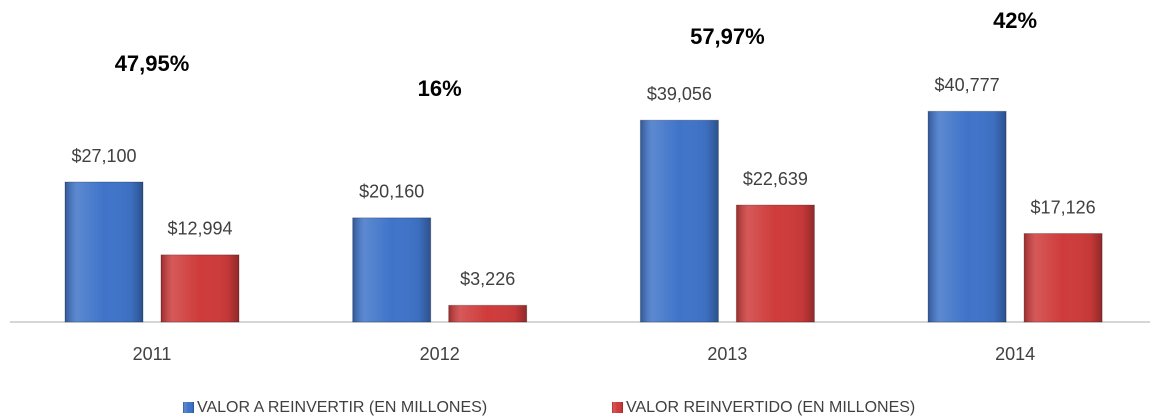  I want to click on annotation: 47,95%, so click(152, 63).